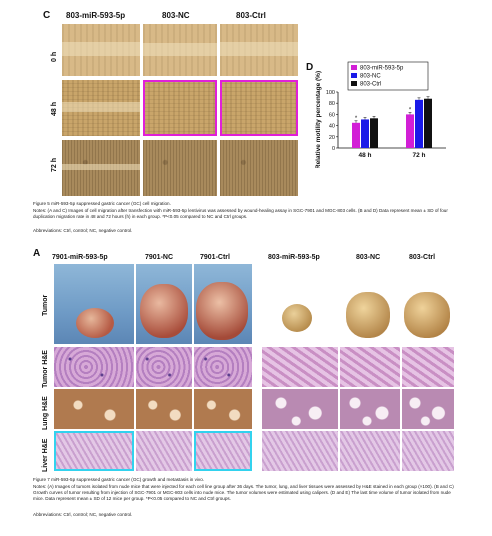 The width and height of the screenshot is (492, 536). I want to click on y-tick-label: 100, so click(330, 93).